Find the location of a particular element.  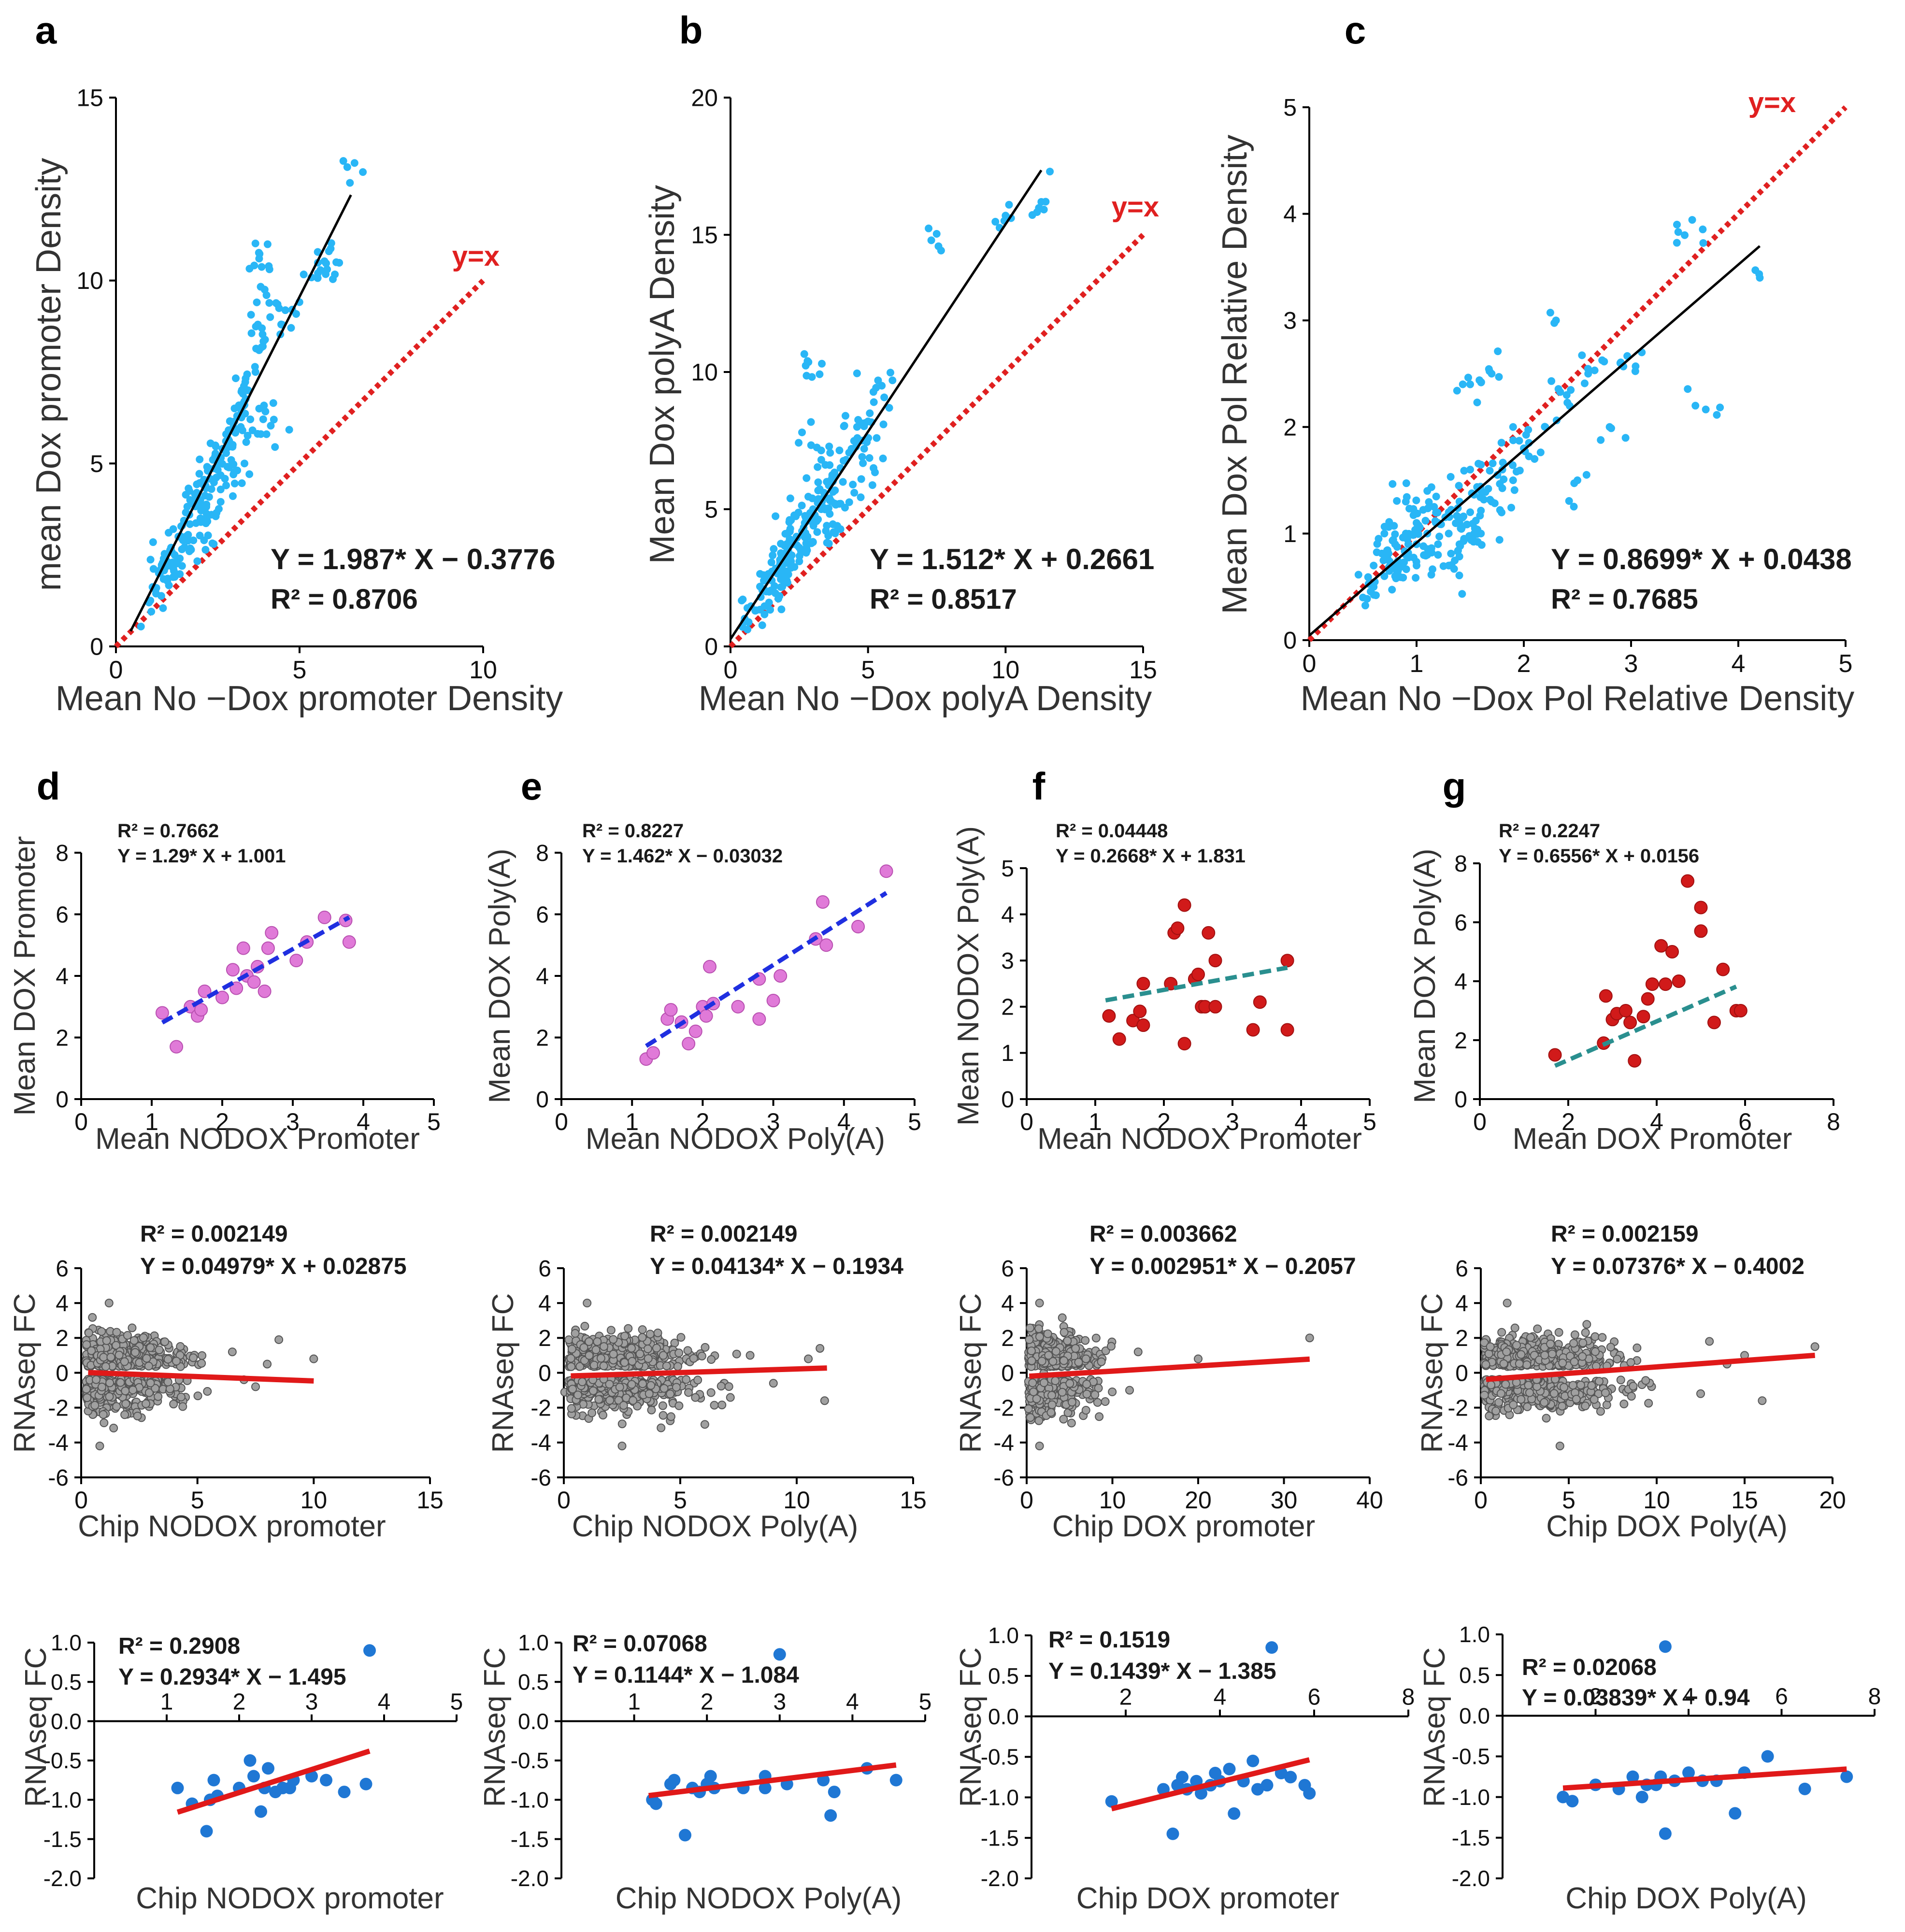

r-squared: R² = 0.7662 is located at coordinates (168, 831).